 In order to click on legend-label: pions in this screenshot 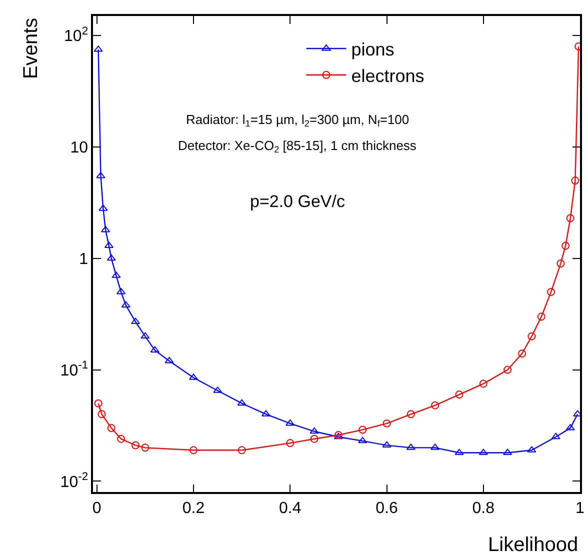, I will do `click(372, 50)`.